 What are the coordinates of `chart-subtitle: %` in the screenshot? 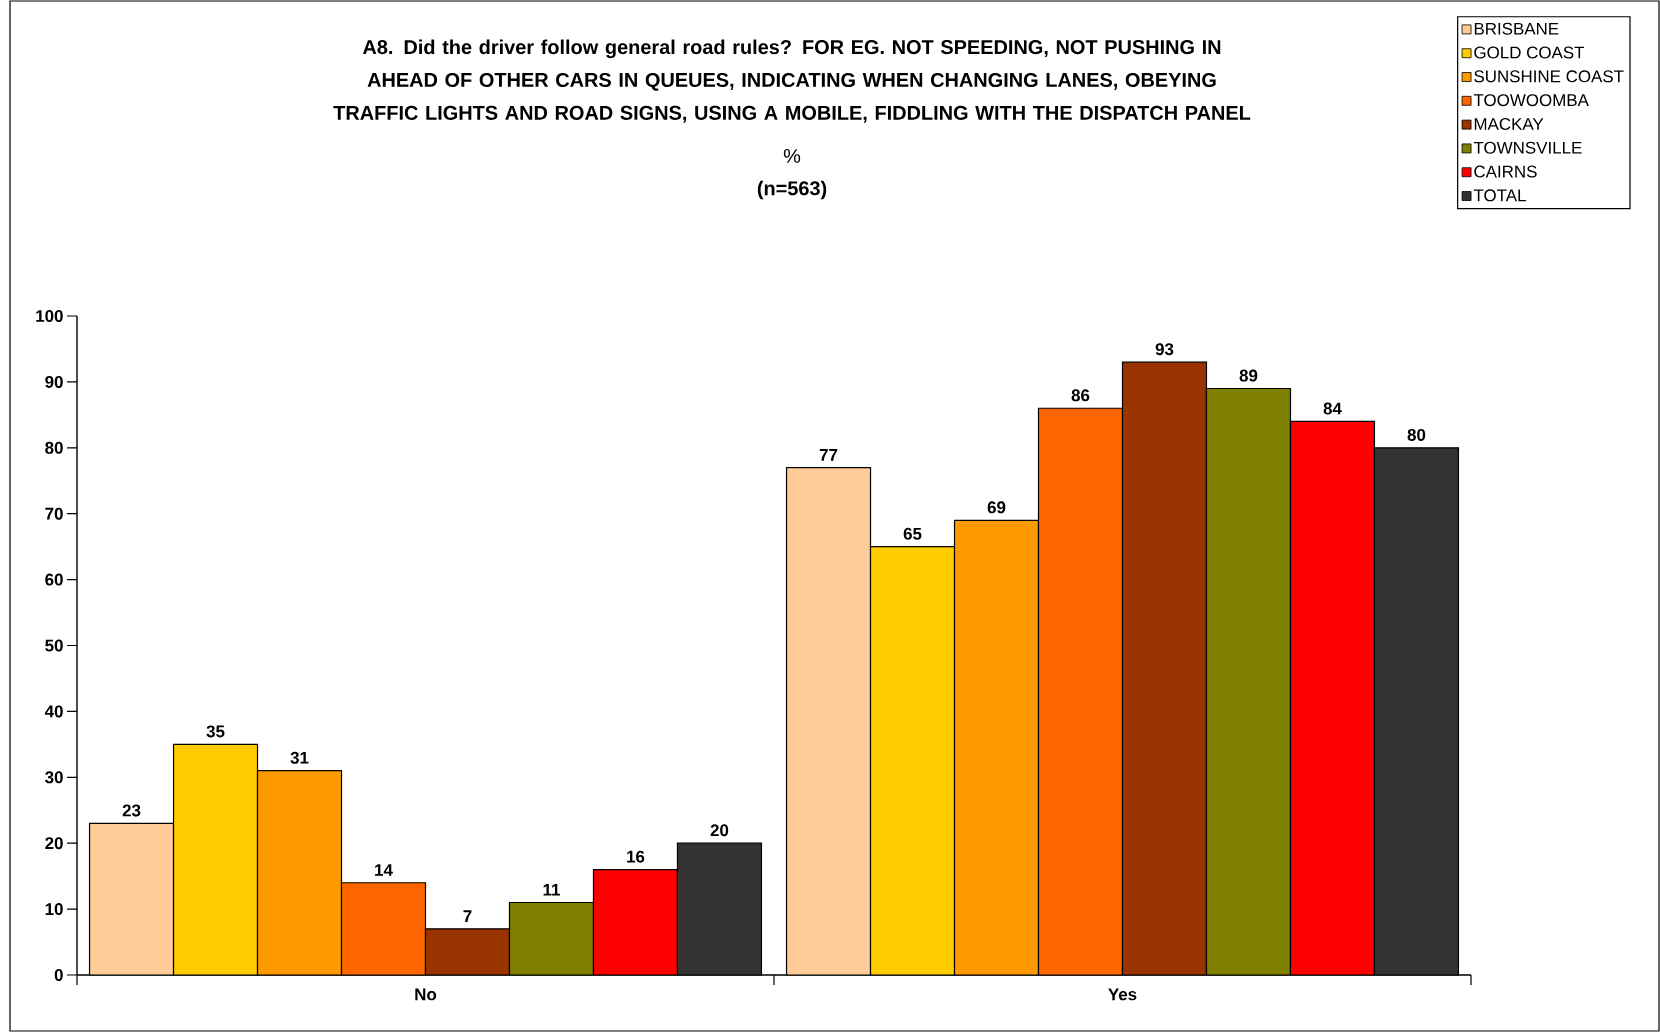 It's located at (792, 156).